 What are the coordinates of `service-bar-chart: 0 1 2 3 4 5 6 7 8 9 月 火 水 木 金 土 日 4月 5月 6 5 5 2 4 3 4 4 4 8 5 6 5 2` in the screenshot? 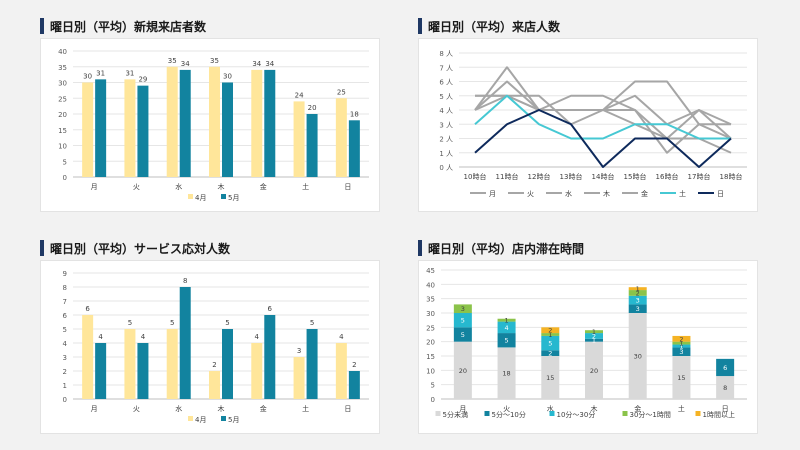 It's located at (216, 347).